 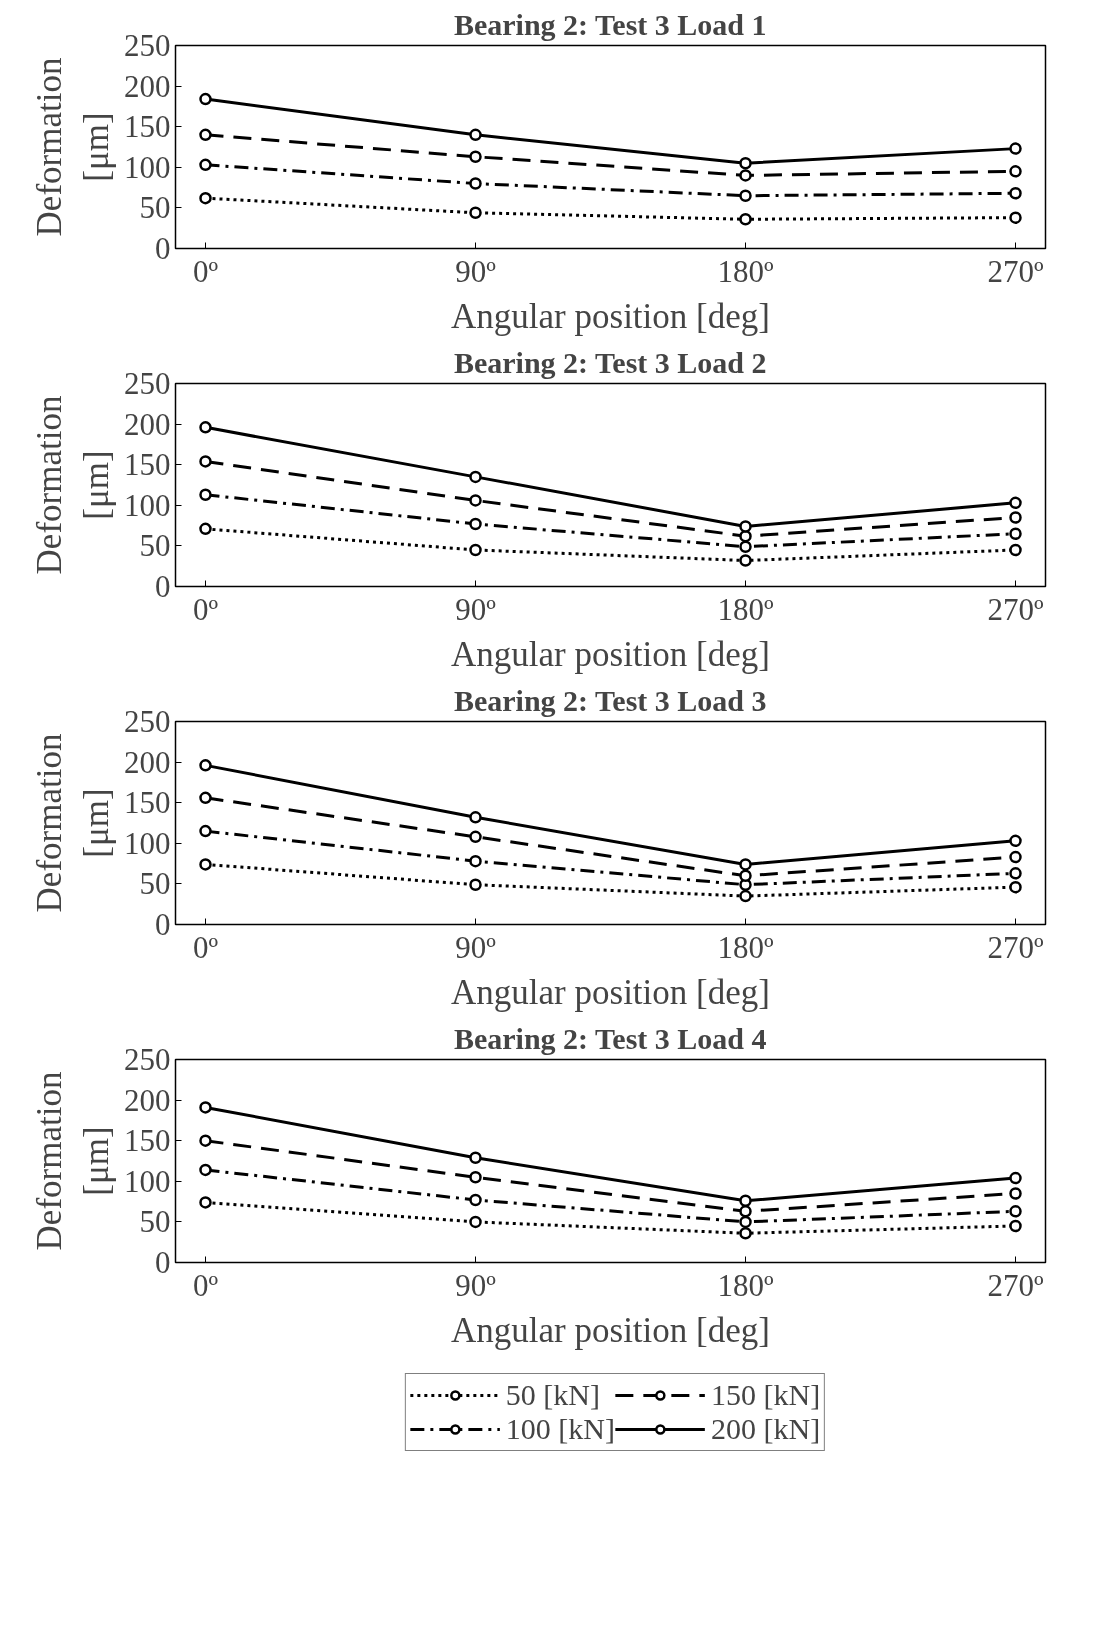 I want to click on legend-label: 150 [kN], so click(x=766, y=1395).